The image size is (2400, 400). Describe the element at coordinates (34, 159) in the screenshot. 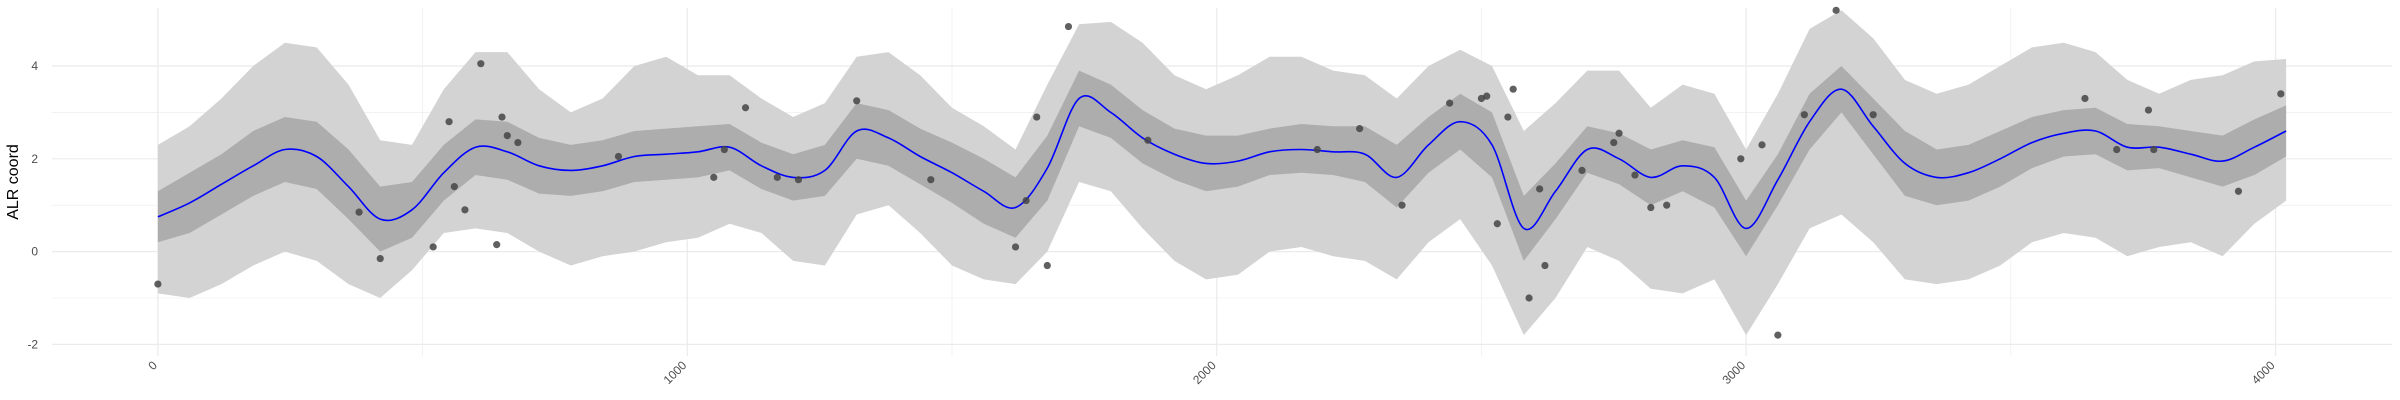

I see `y-tick-label: 2` at that location.